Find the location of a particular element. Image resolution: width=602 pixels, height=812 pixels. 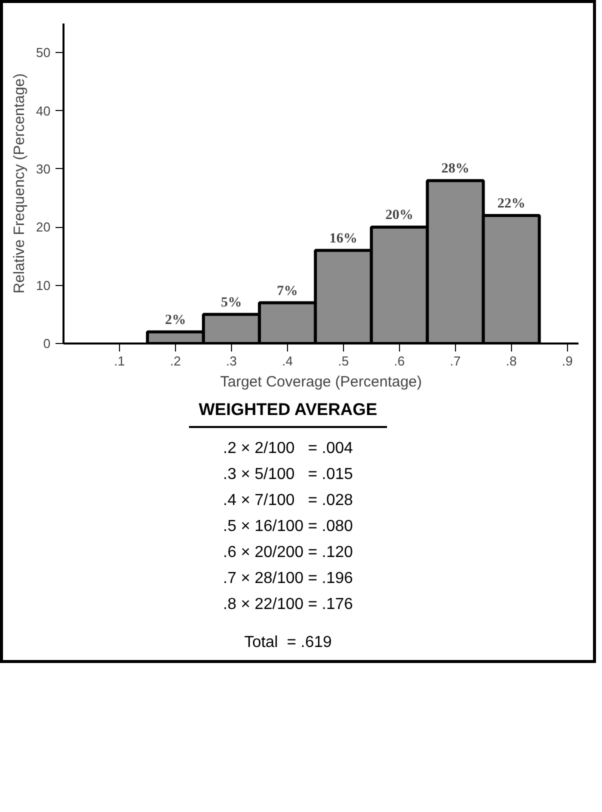

text: WEIGHTED AVERAGE is located at coordinates (288, 413).